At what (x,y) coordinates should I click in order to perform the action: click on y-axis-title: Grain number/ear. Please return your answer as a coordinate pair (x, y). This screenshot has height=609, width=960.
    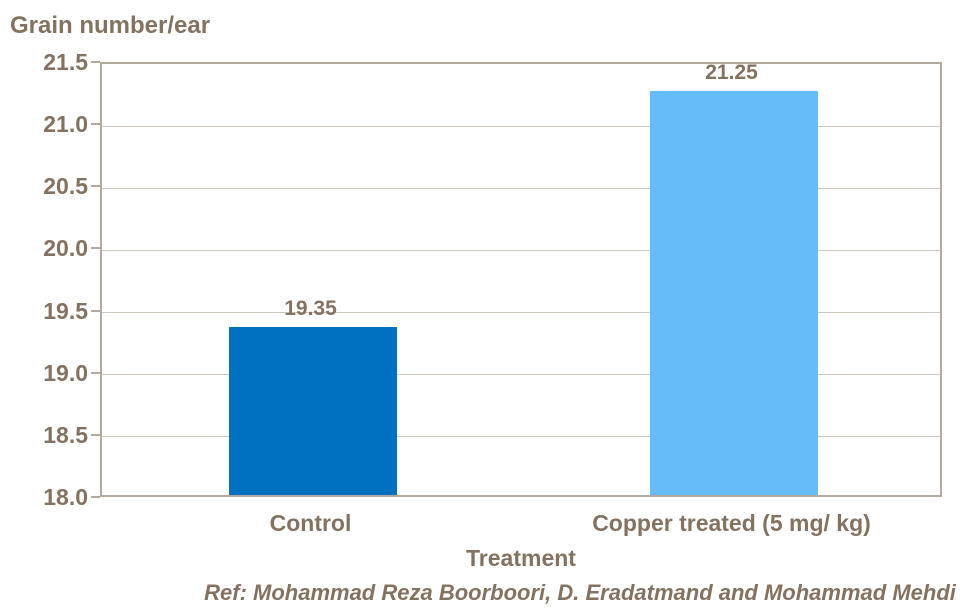
    Looking at the image, I should click on (110, 25).